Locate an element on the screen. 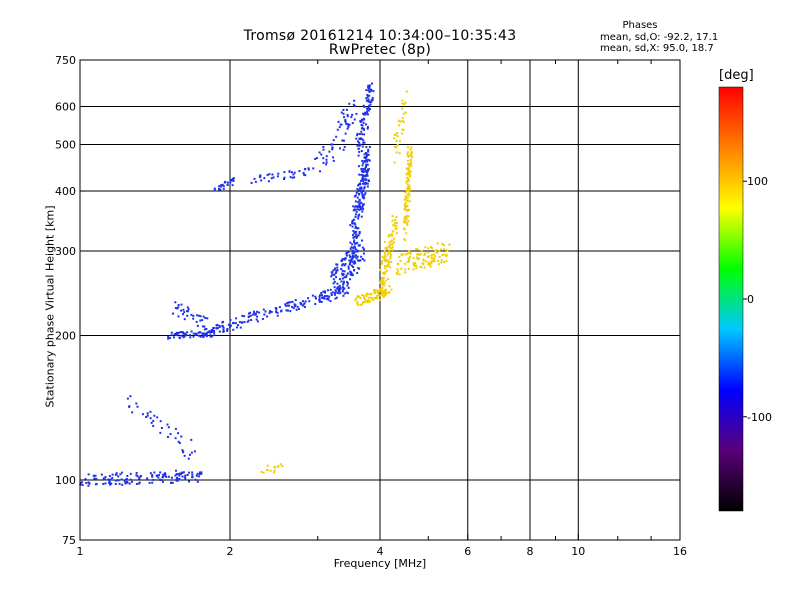 This screenshot has width=800, height=600. legend-o-stats: mean, sd,O: -92.2, 17.1 is located at coordinates (659, 37).